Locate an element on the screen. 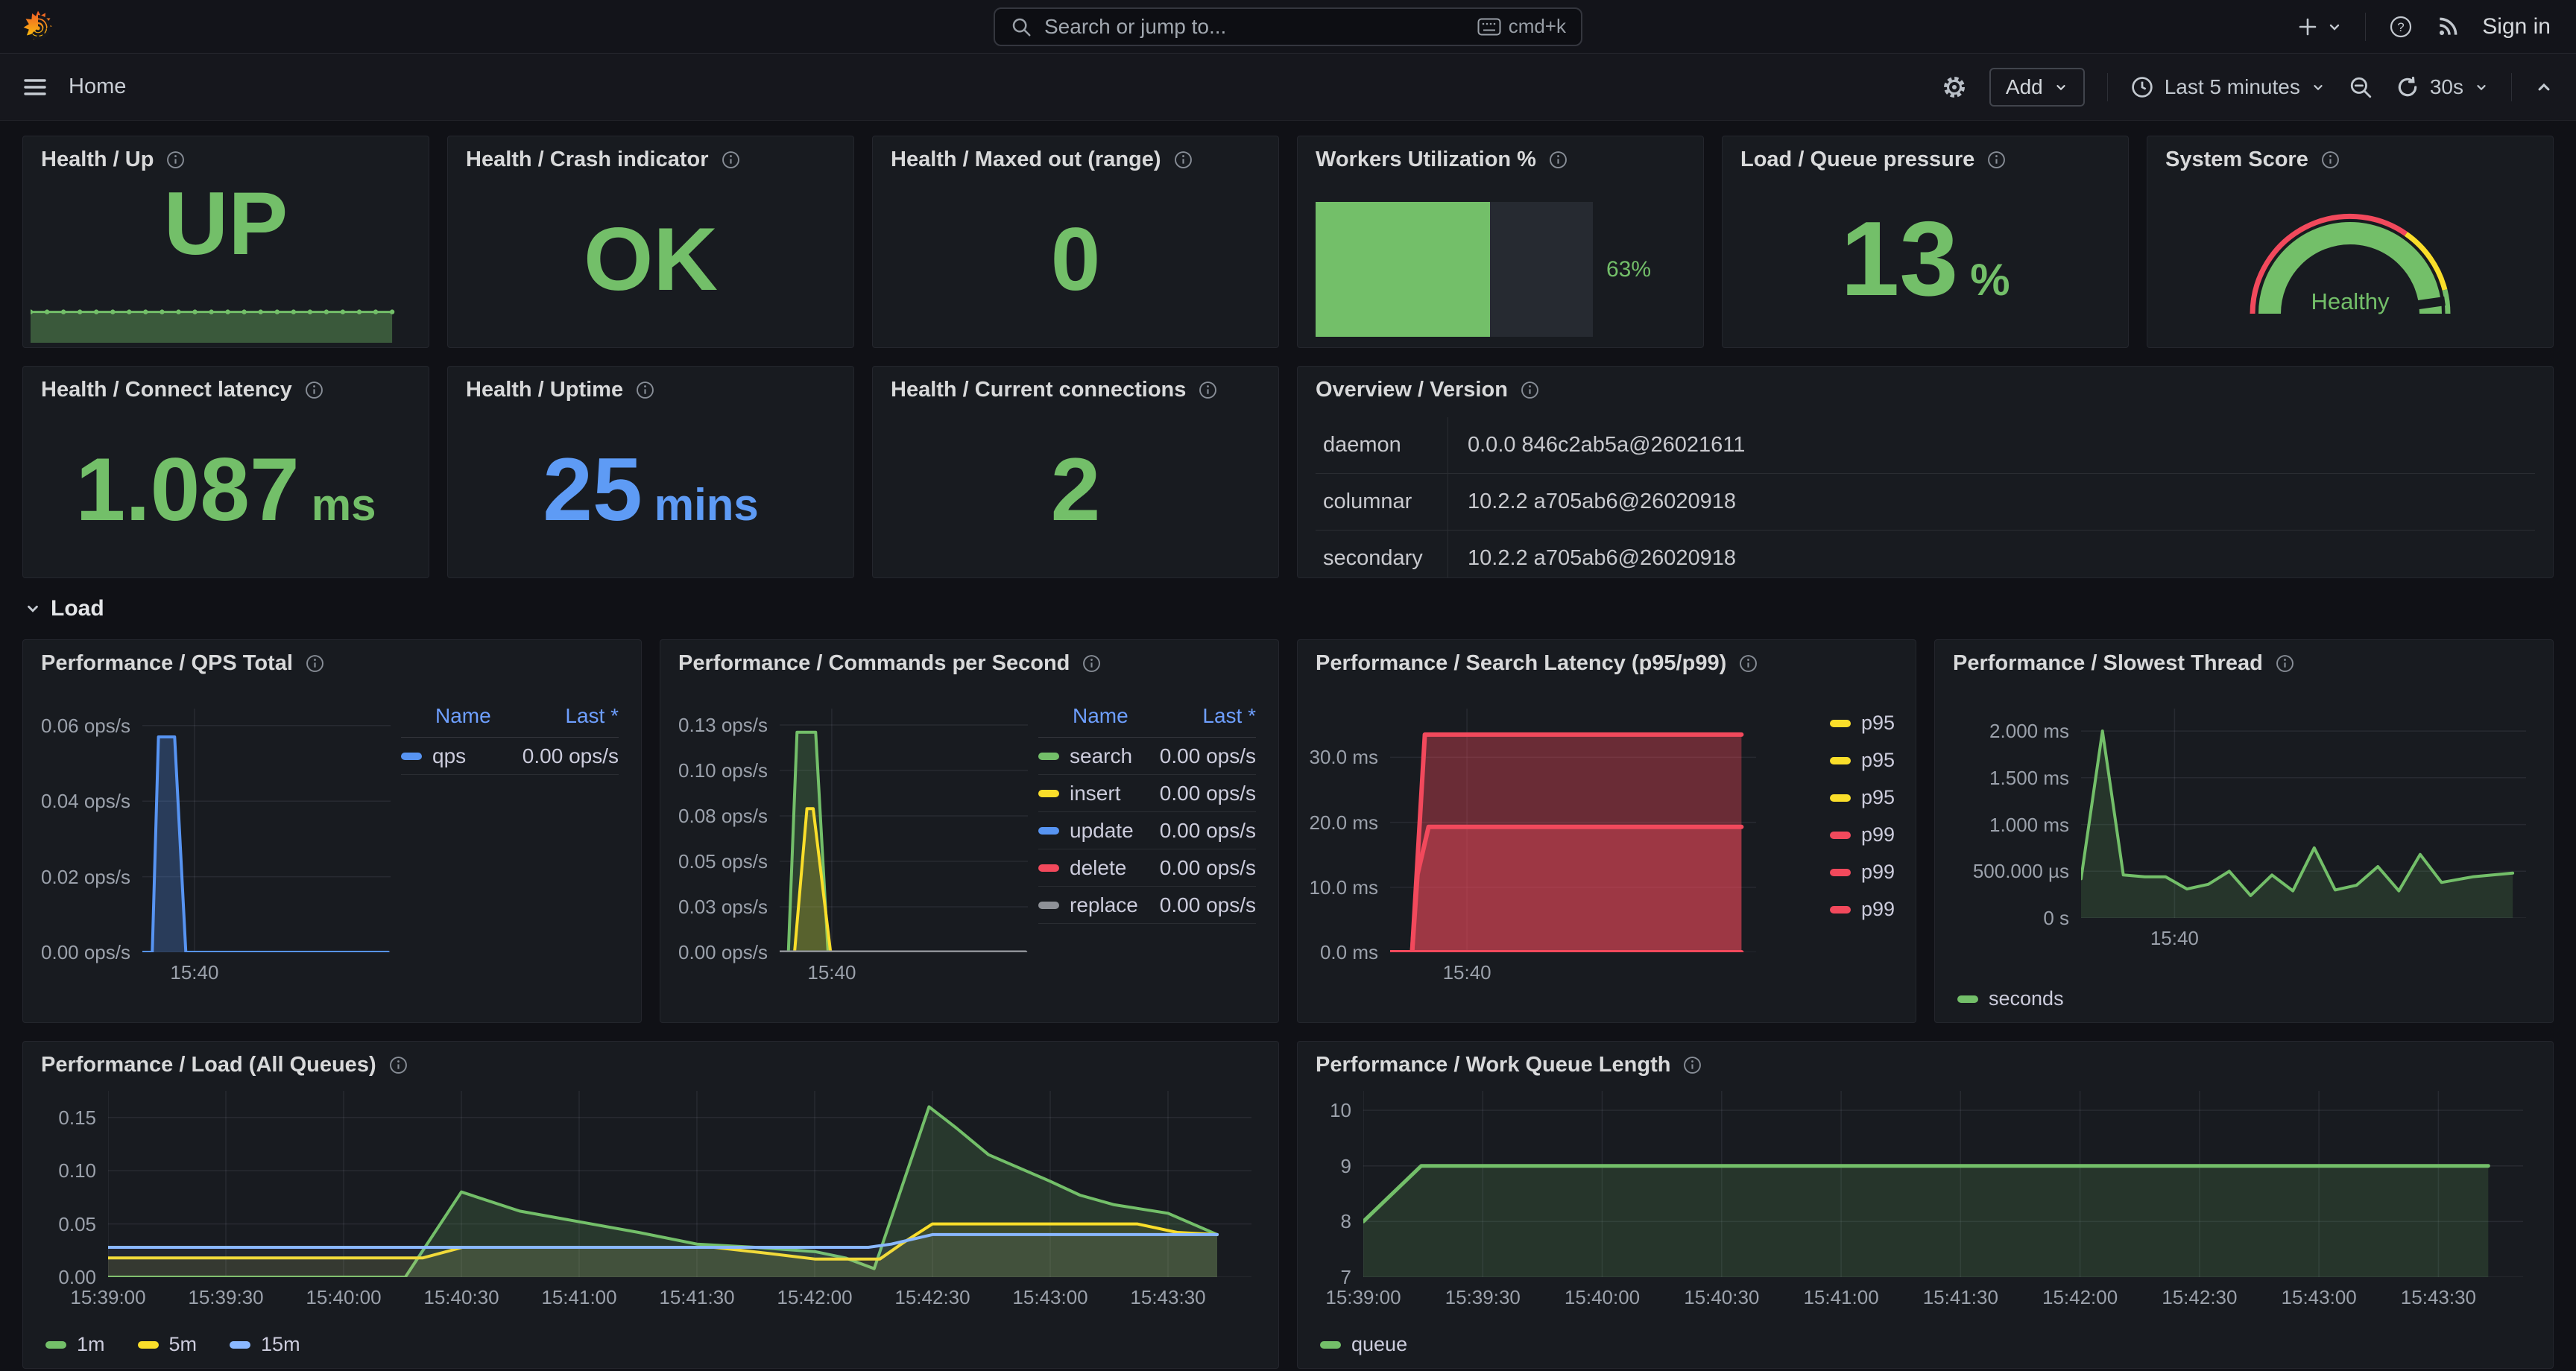  x-axis-label: 15:40 is located at coordinates (195, 972).